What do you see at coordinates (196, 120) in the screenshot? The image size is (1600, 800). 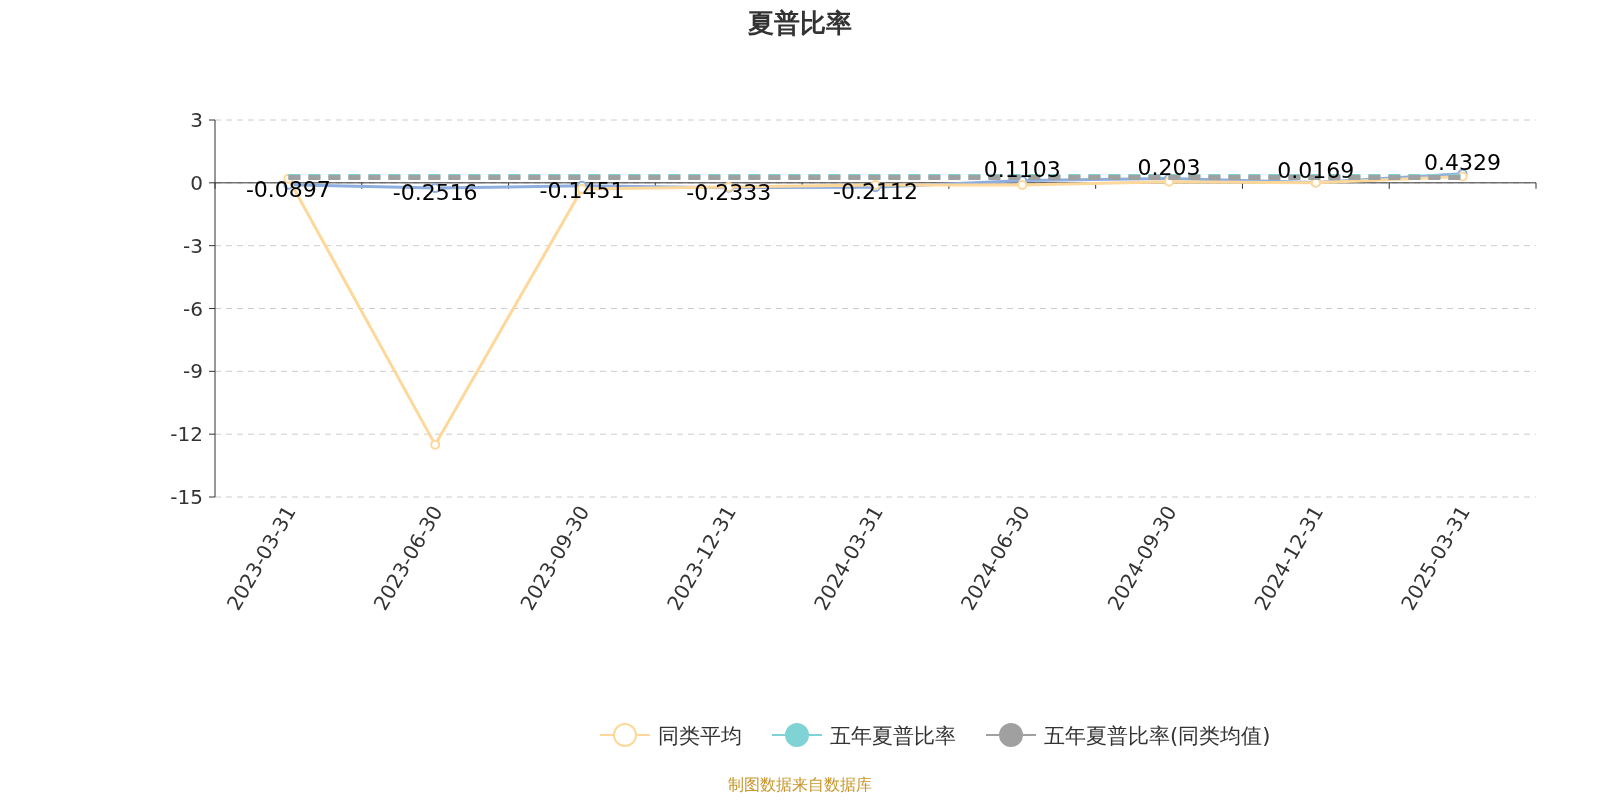 I see `y-tick-label: 3` at bounding box center [196, 120].